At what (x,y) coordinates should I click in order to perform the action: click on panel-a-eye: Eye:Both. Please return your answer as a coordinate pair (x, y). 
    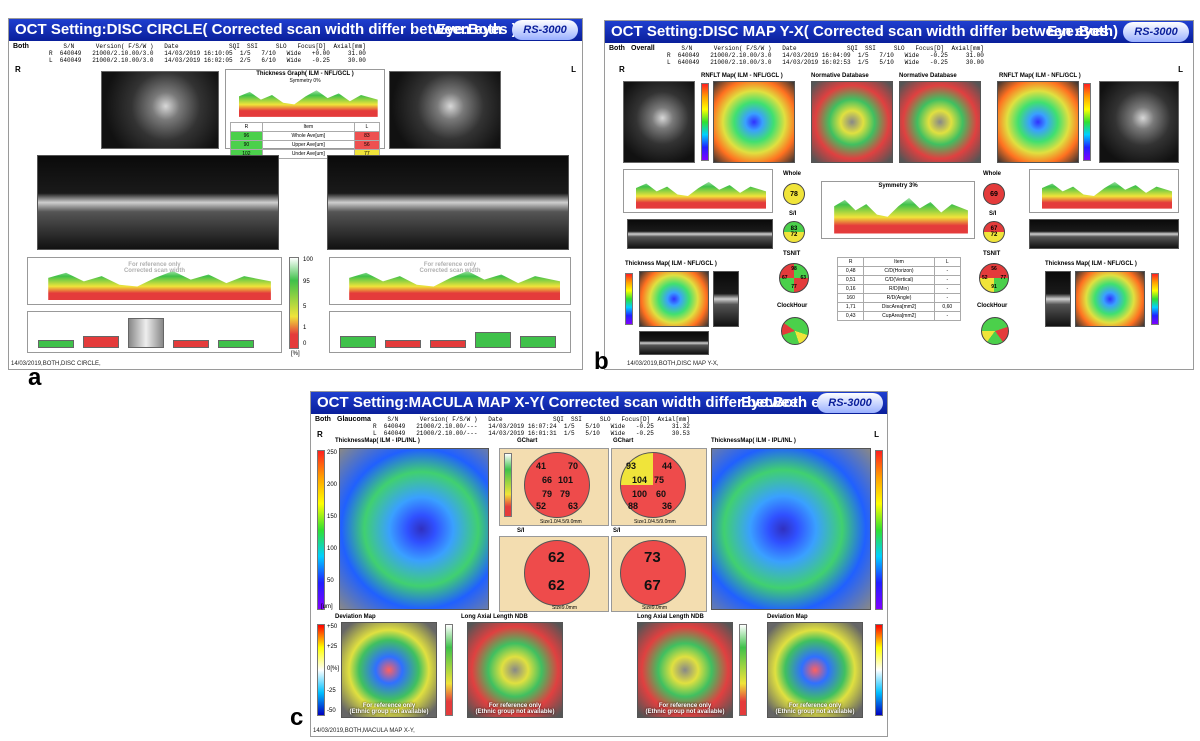
    Looking at the image, I should click on (469, 29).